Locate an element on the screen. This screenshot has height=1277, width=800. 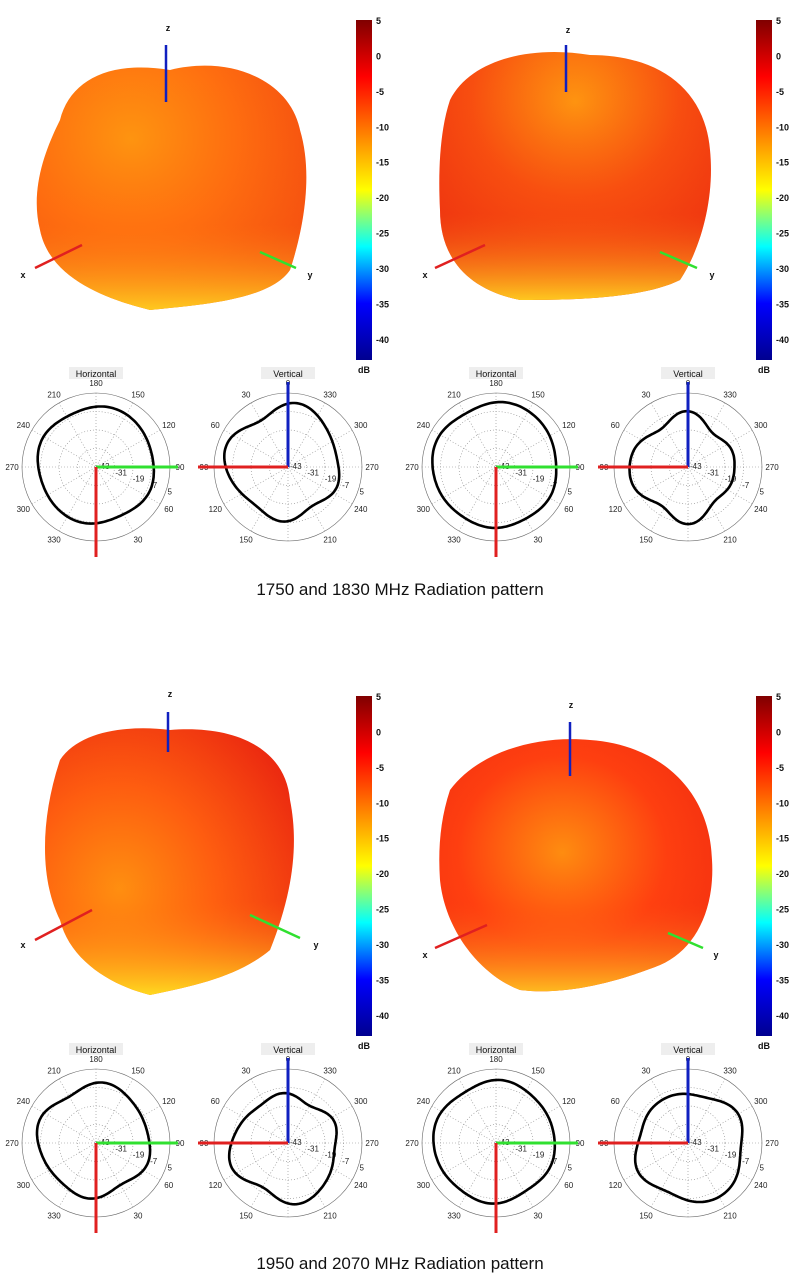
caption-1750-1830: 1750 and 1830 MHz Radiation pattern is located at coordinates (400, 589).